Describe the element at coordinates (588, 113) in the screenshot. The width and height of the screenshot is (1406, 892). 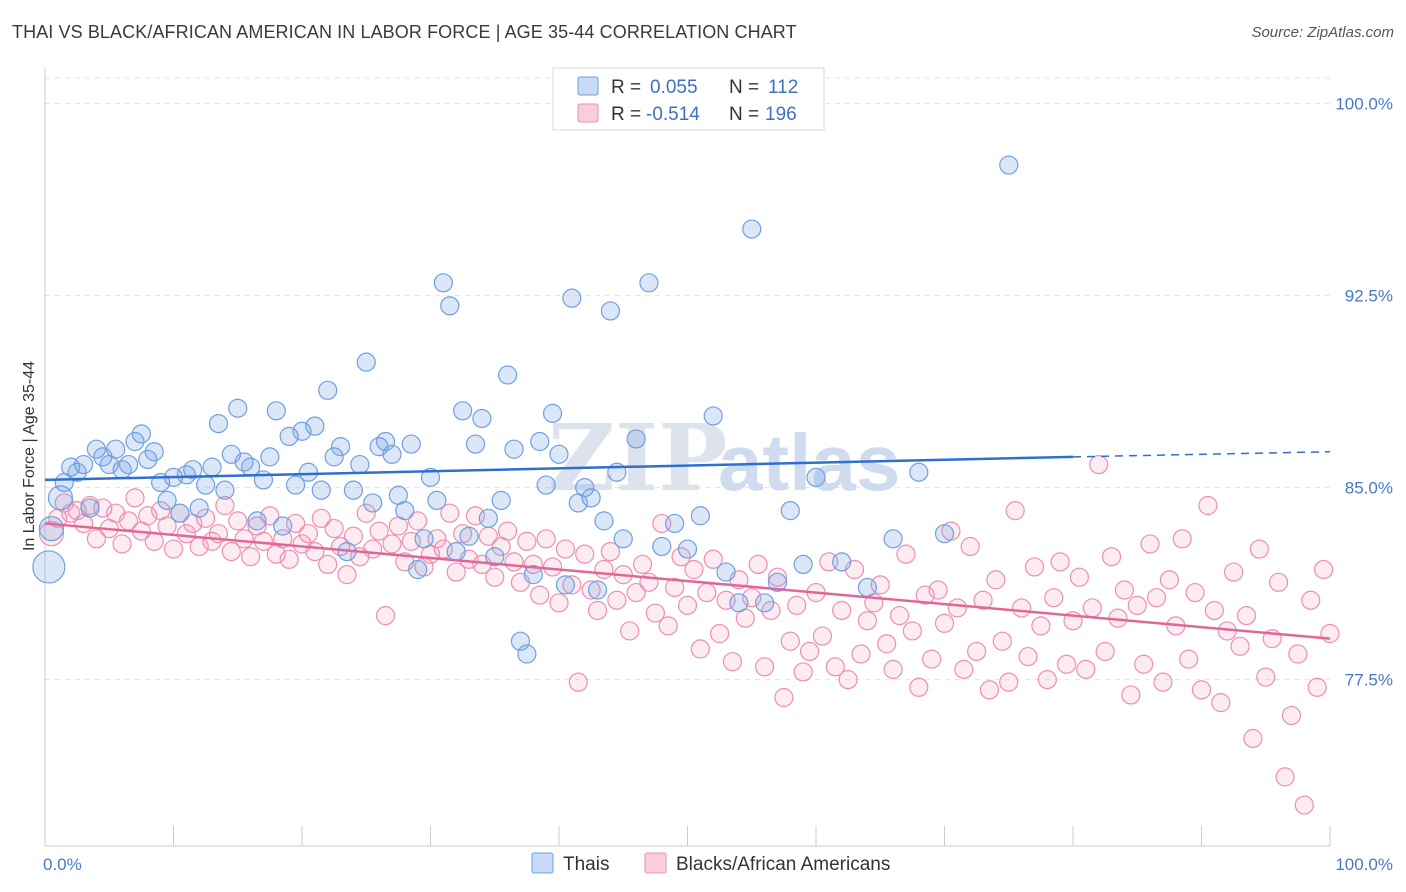
I see `legend-swatch-black` at that location.